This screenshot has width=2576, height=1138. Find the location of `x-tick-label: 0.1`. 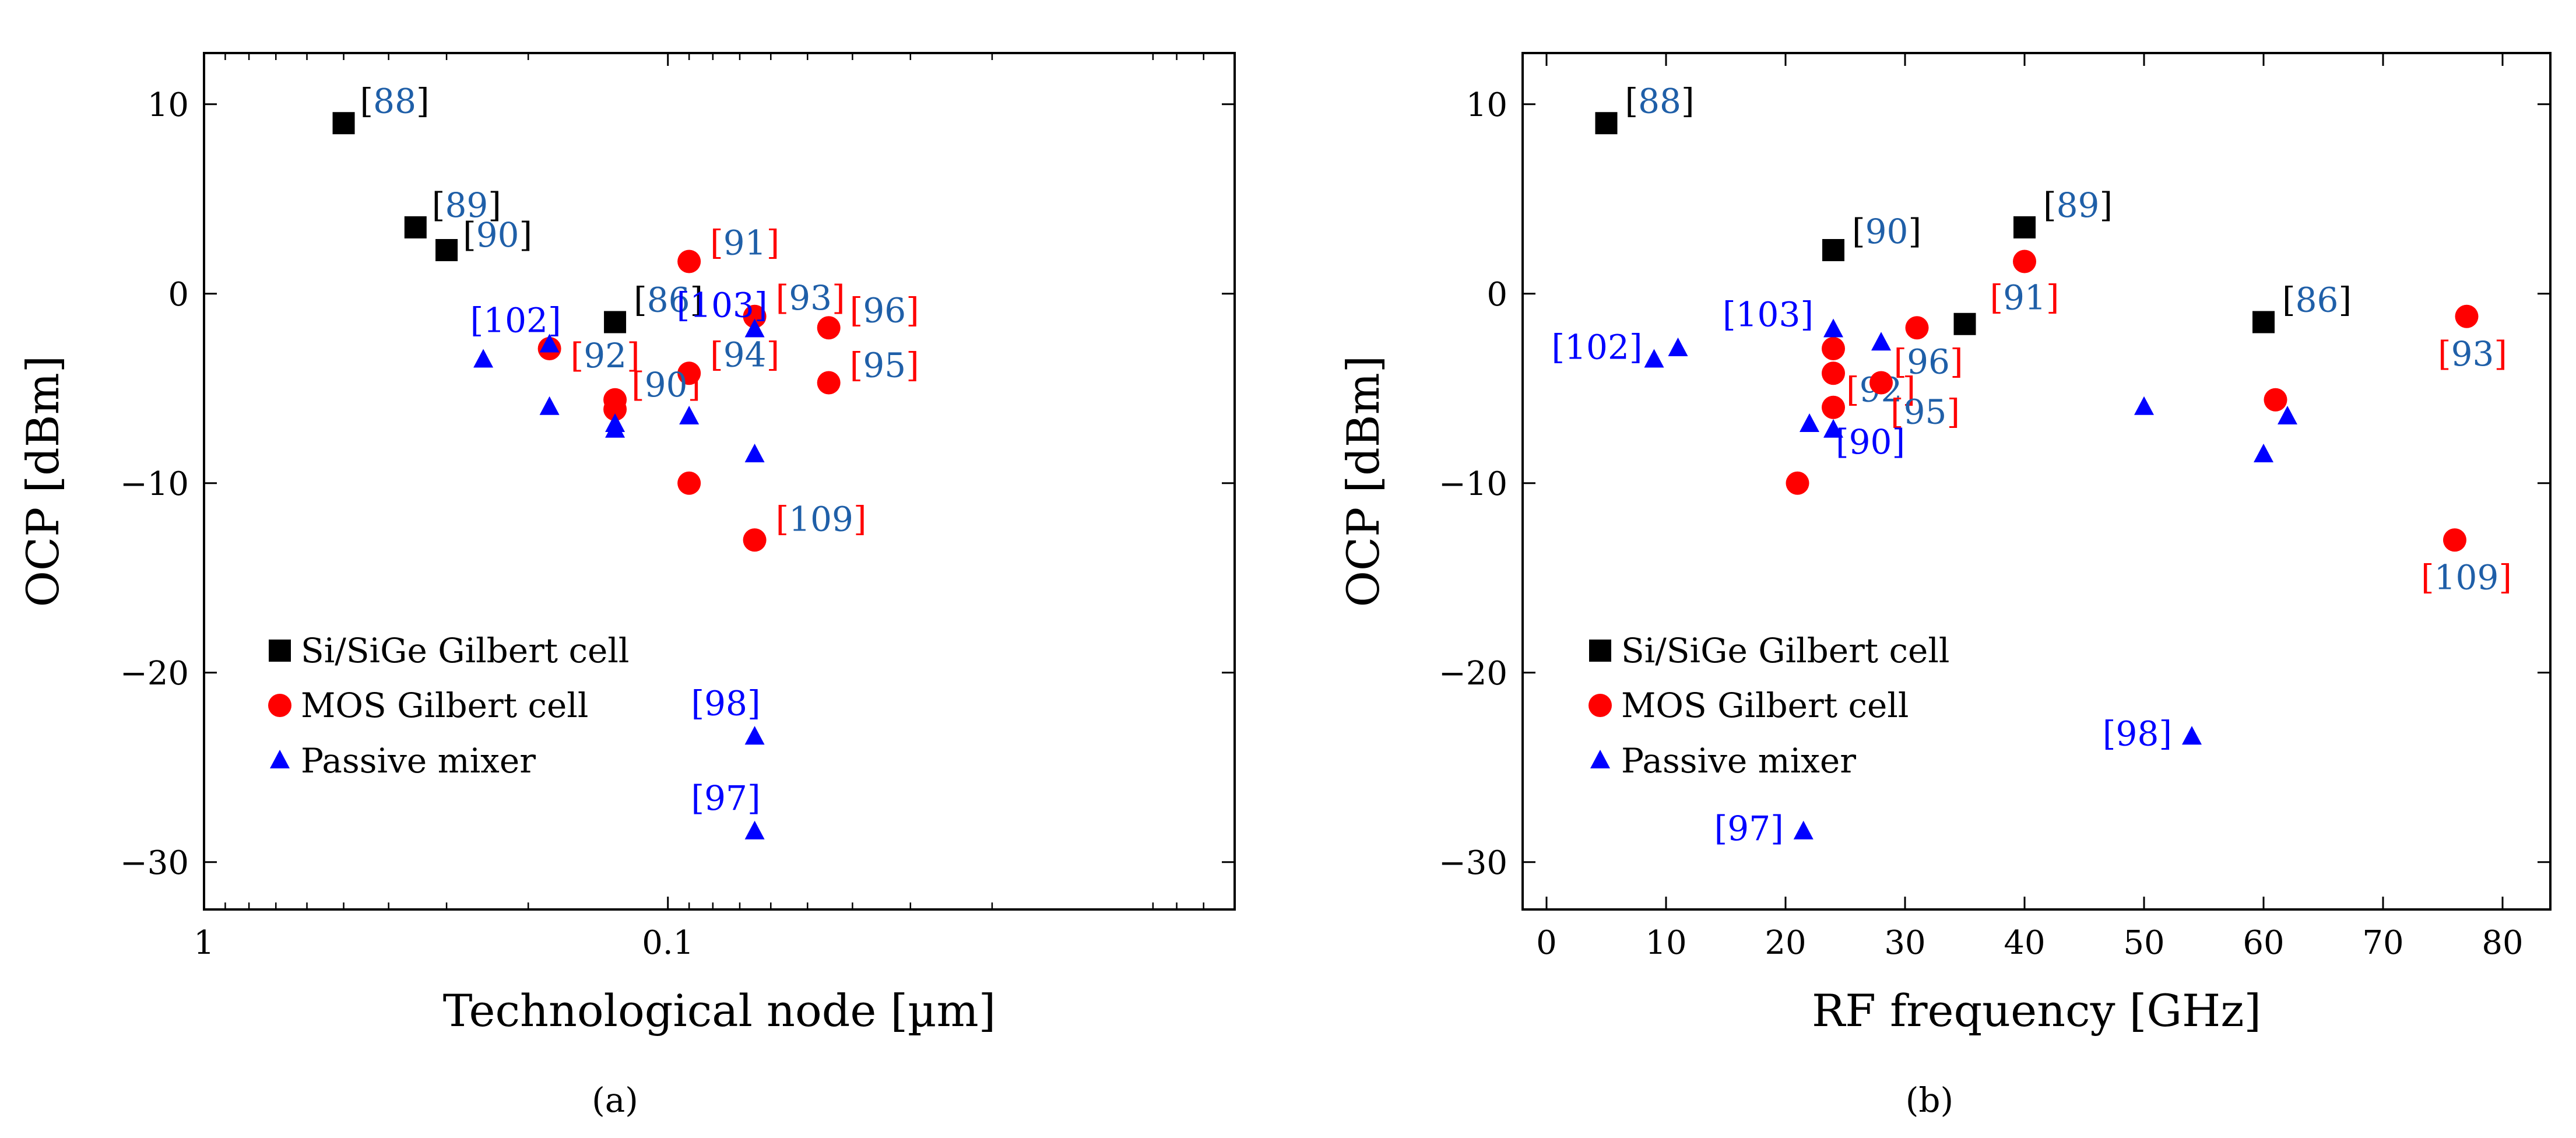

x-tick-label: 0.1 is located at coordinates (668, 943).